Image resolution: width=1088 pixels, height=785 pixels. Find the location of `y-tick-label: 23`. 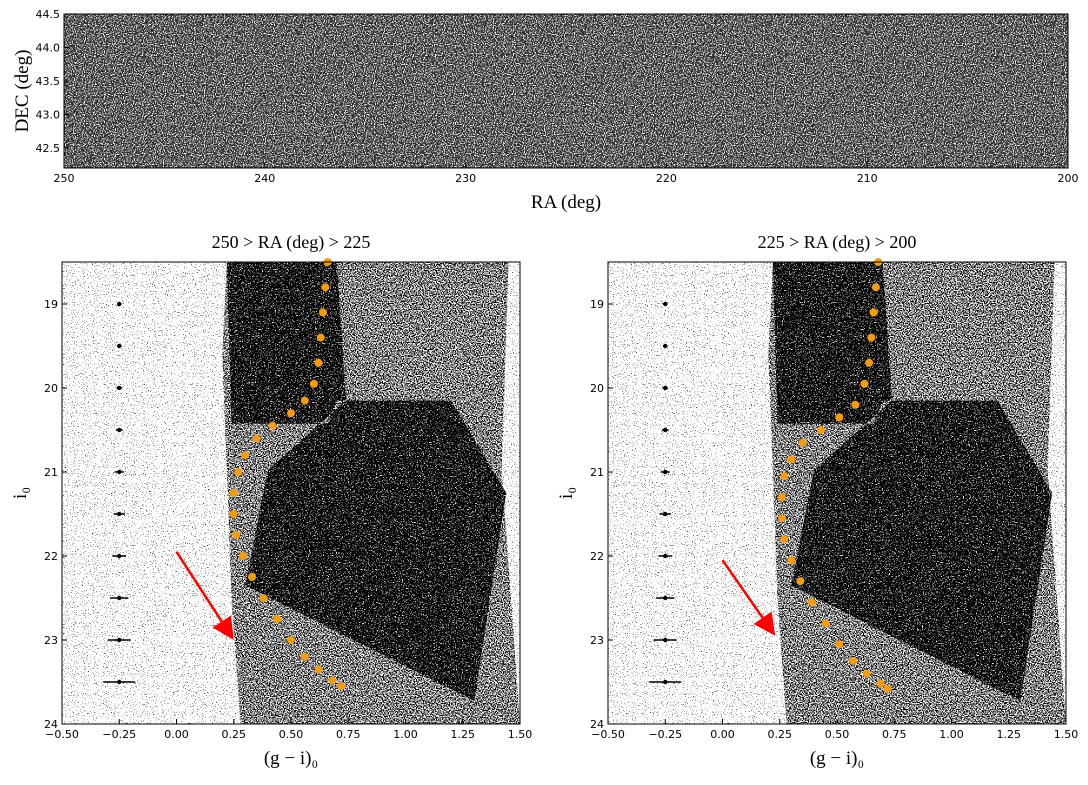

y-tick-label: 23 is located at coordinates (597, 640).